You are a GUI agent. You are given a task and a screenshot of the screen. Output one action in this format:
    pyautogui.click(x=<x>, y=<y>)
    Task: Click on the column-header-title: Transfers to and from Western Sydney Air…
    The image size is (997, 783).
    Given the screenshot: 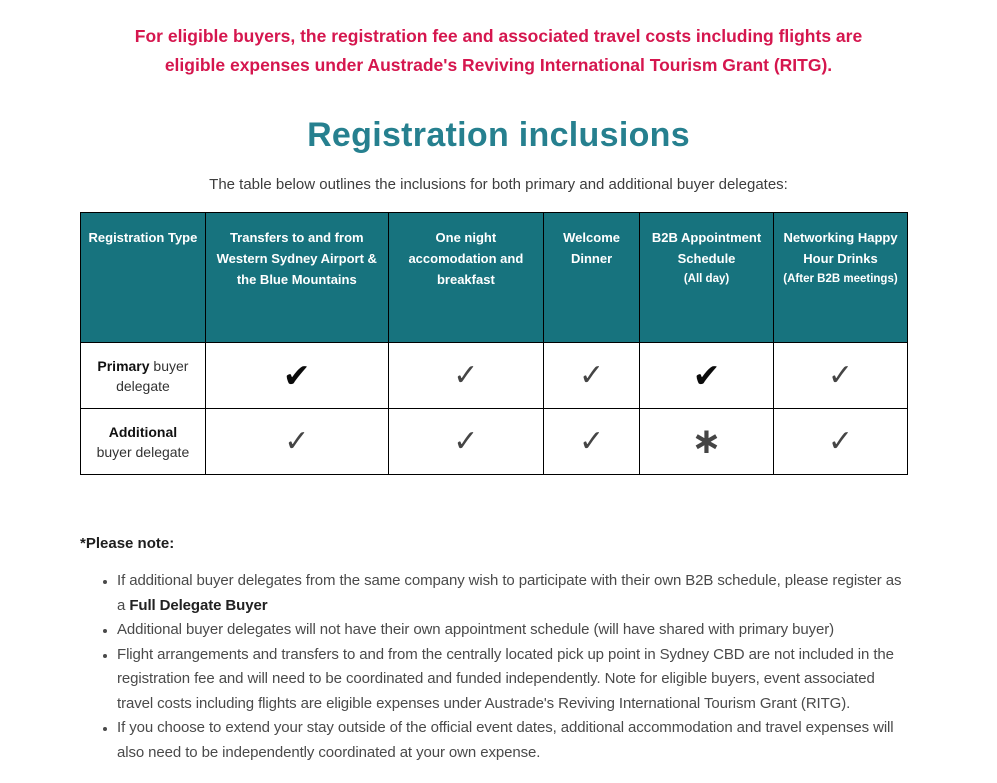 What is the action you would take?
    pyautogui.click(x=296, y=258)
    